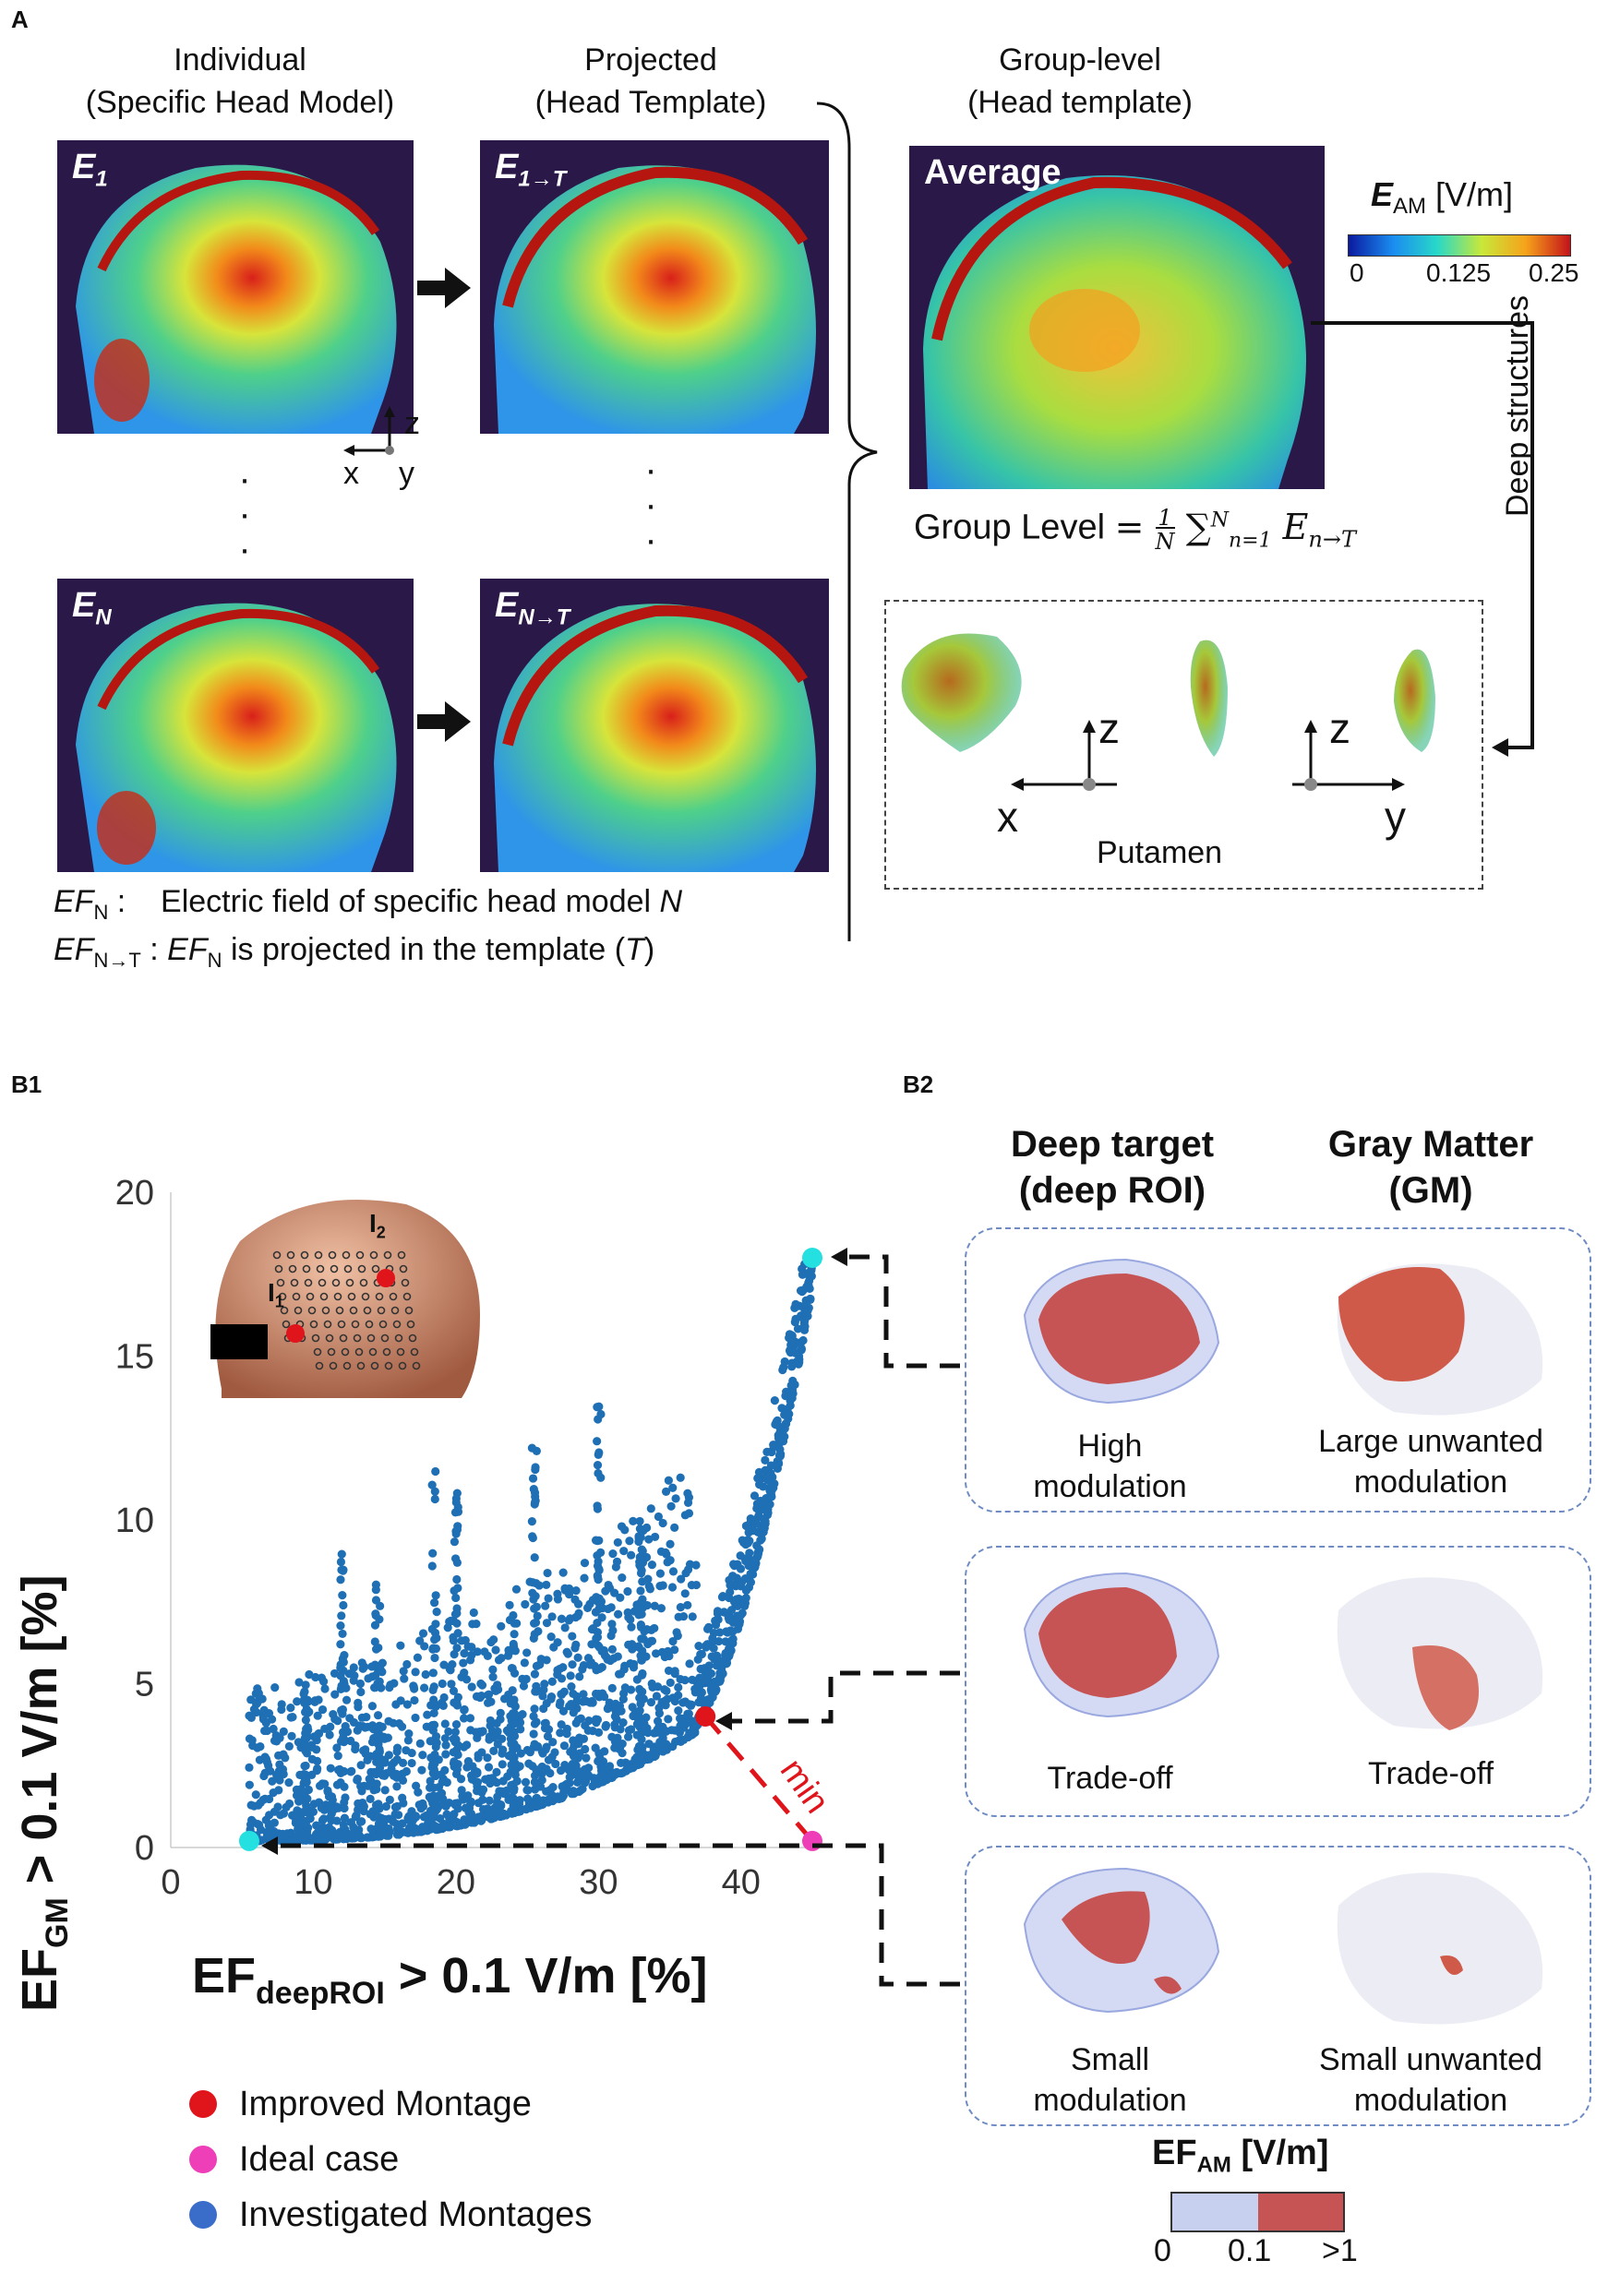  I want to click on scatter-chart: 0 10 20 30 40 0 5 10 15 20 min, so click(476, 1538).